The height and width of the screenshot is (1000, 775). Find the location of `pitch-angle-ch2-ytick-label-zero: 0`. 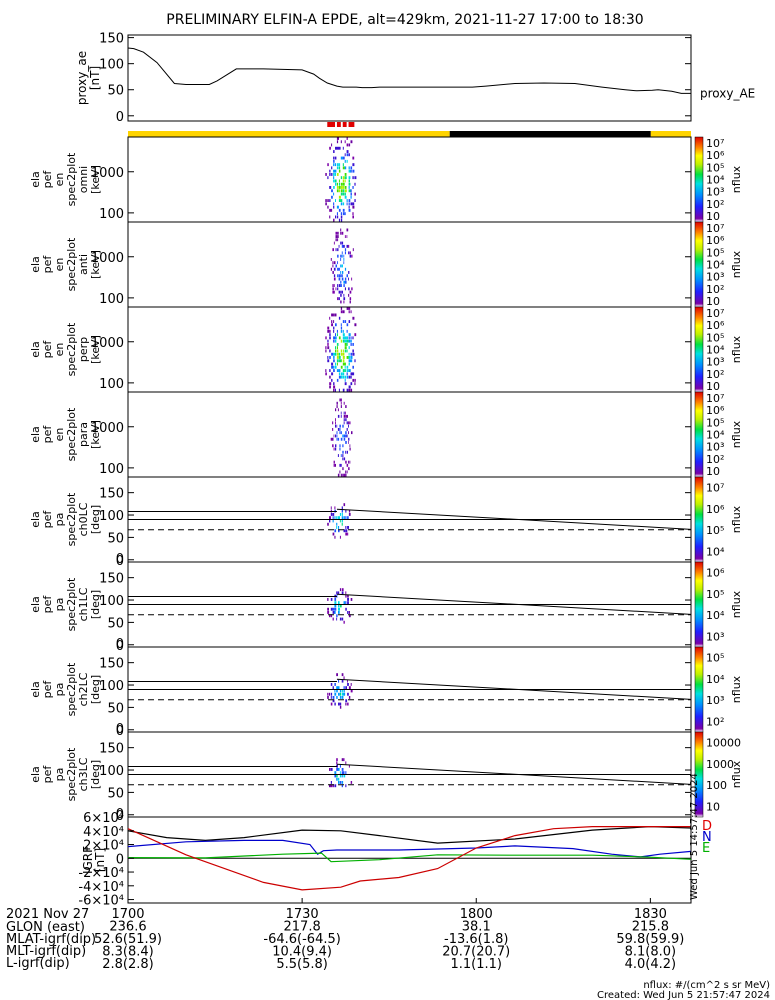

pitch-angle-ch2-ytick-label-zero: 0 is located at coordinates (120, 729).